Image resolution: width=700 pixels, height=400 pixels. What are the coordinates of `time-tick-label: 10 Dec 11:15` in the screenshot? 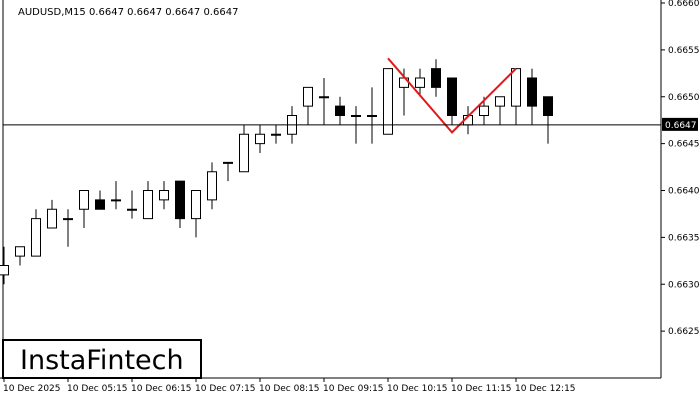 It's located at (481, 389).